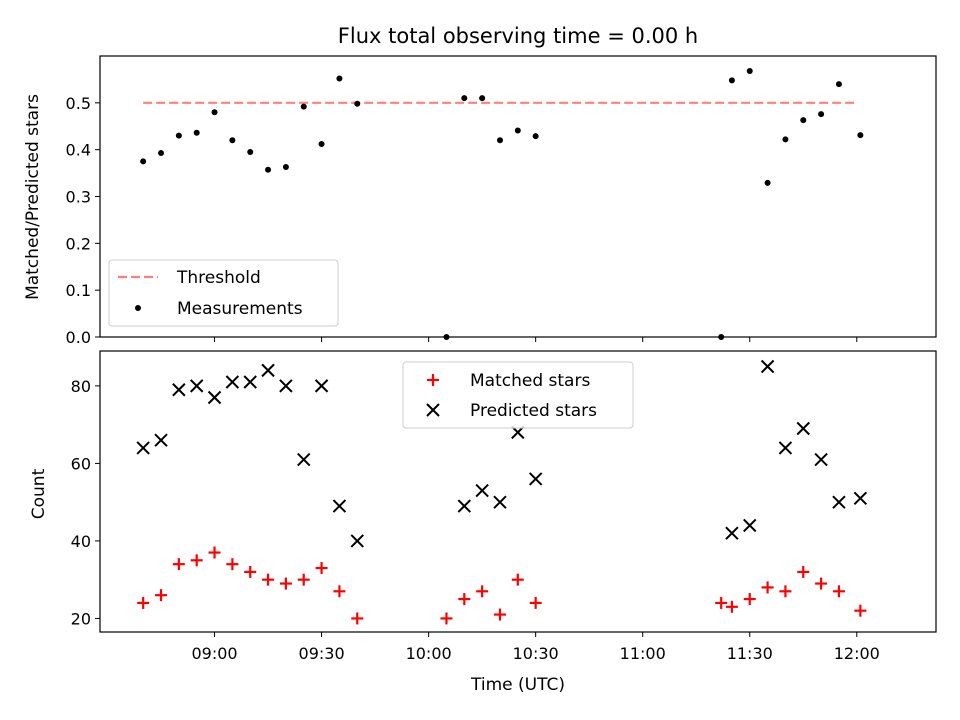 The height and width of the screenshot is (720, 960). I want to click on y-tick-label: 40, so click(81, 541).